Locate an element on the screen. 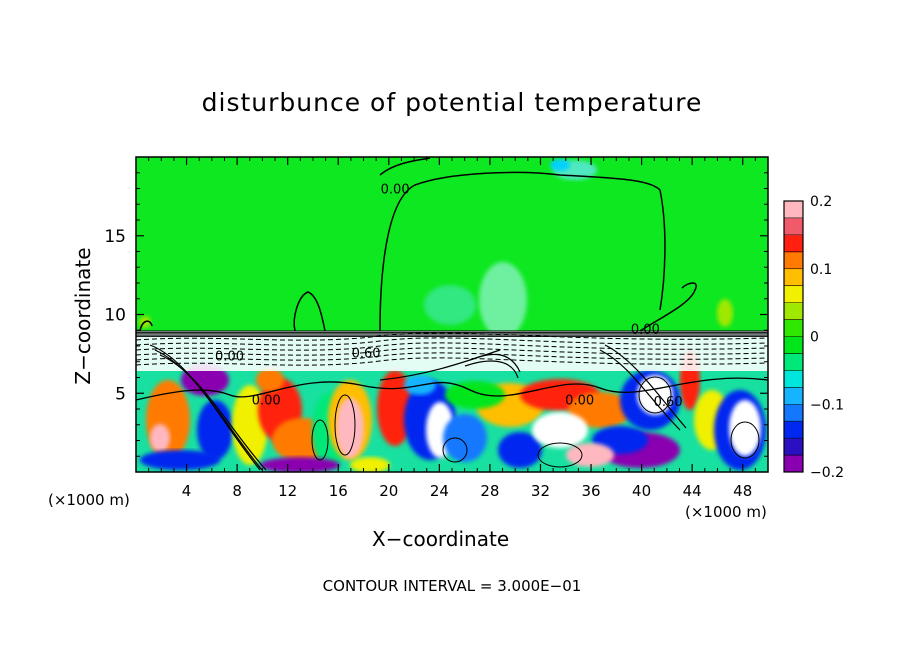 The width and height of the screenshot is (904, 654). colorbar-tick-label: −0.1 is located at coordinates (827, 405).